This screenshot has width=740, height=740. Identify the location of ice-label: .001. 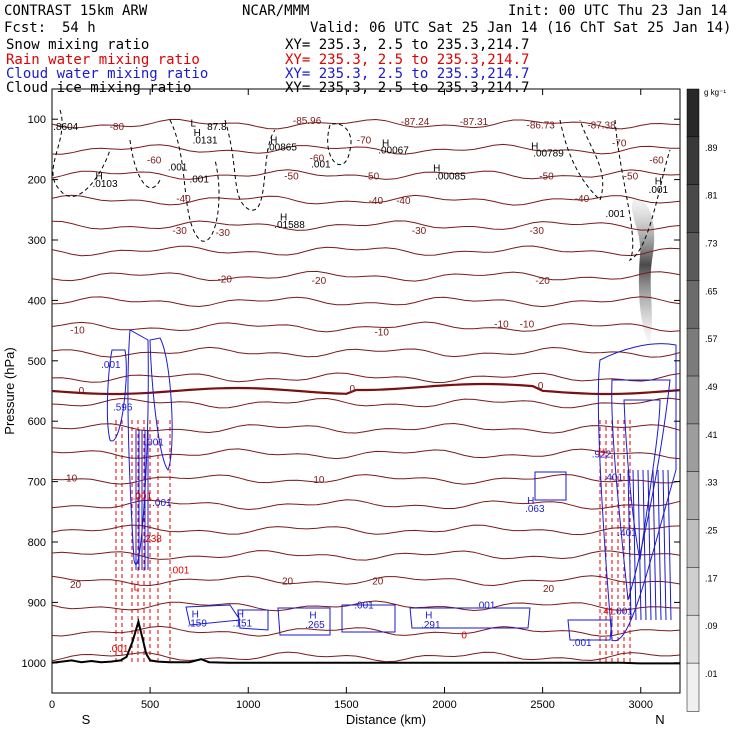
(659, 190).